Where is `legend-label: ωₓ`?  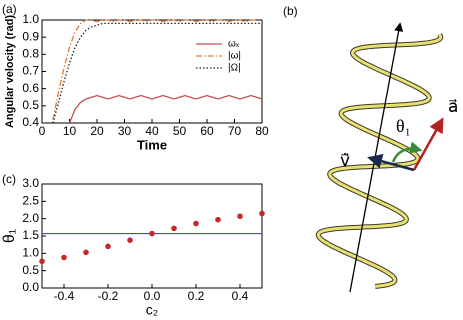
legend-label: ωₓ is located at coordinates (234, 44).